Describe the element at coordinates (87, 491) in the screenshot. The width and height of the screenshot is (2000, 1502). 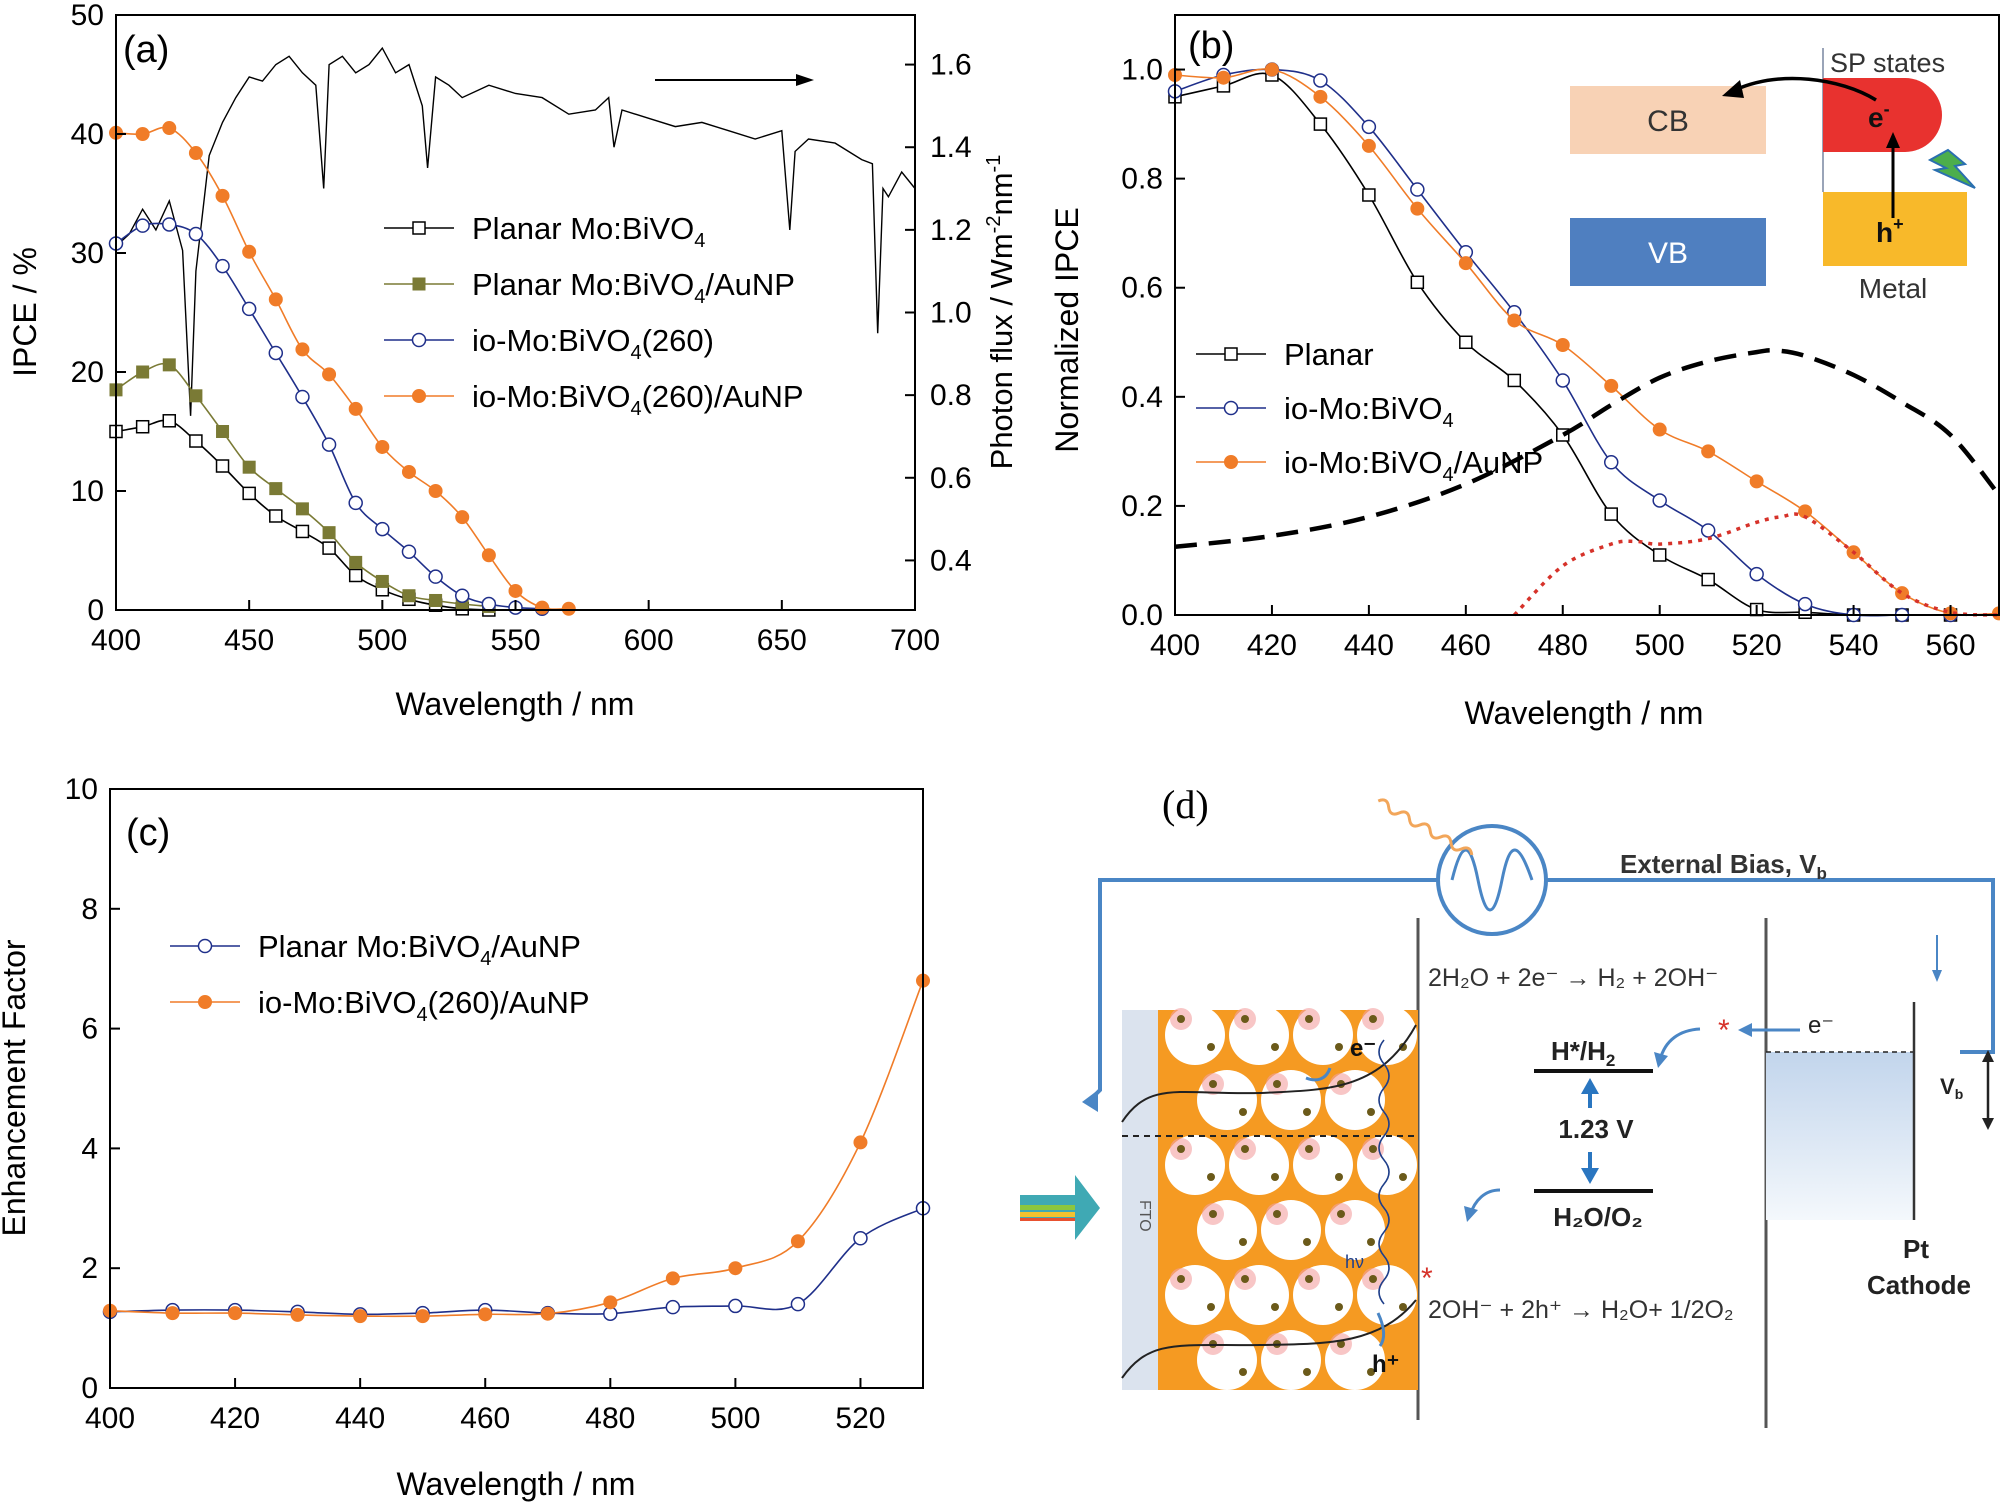
I see `y-tick-label: 10` at that location.